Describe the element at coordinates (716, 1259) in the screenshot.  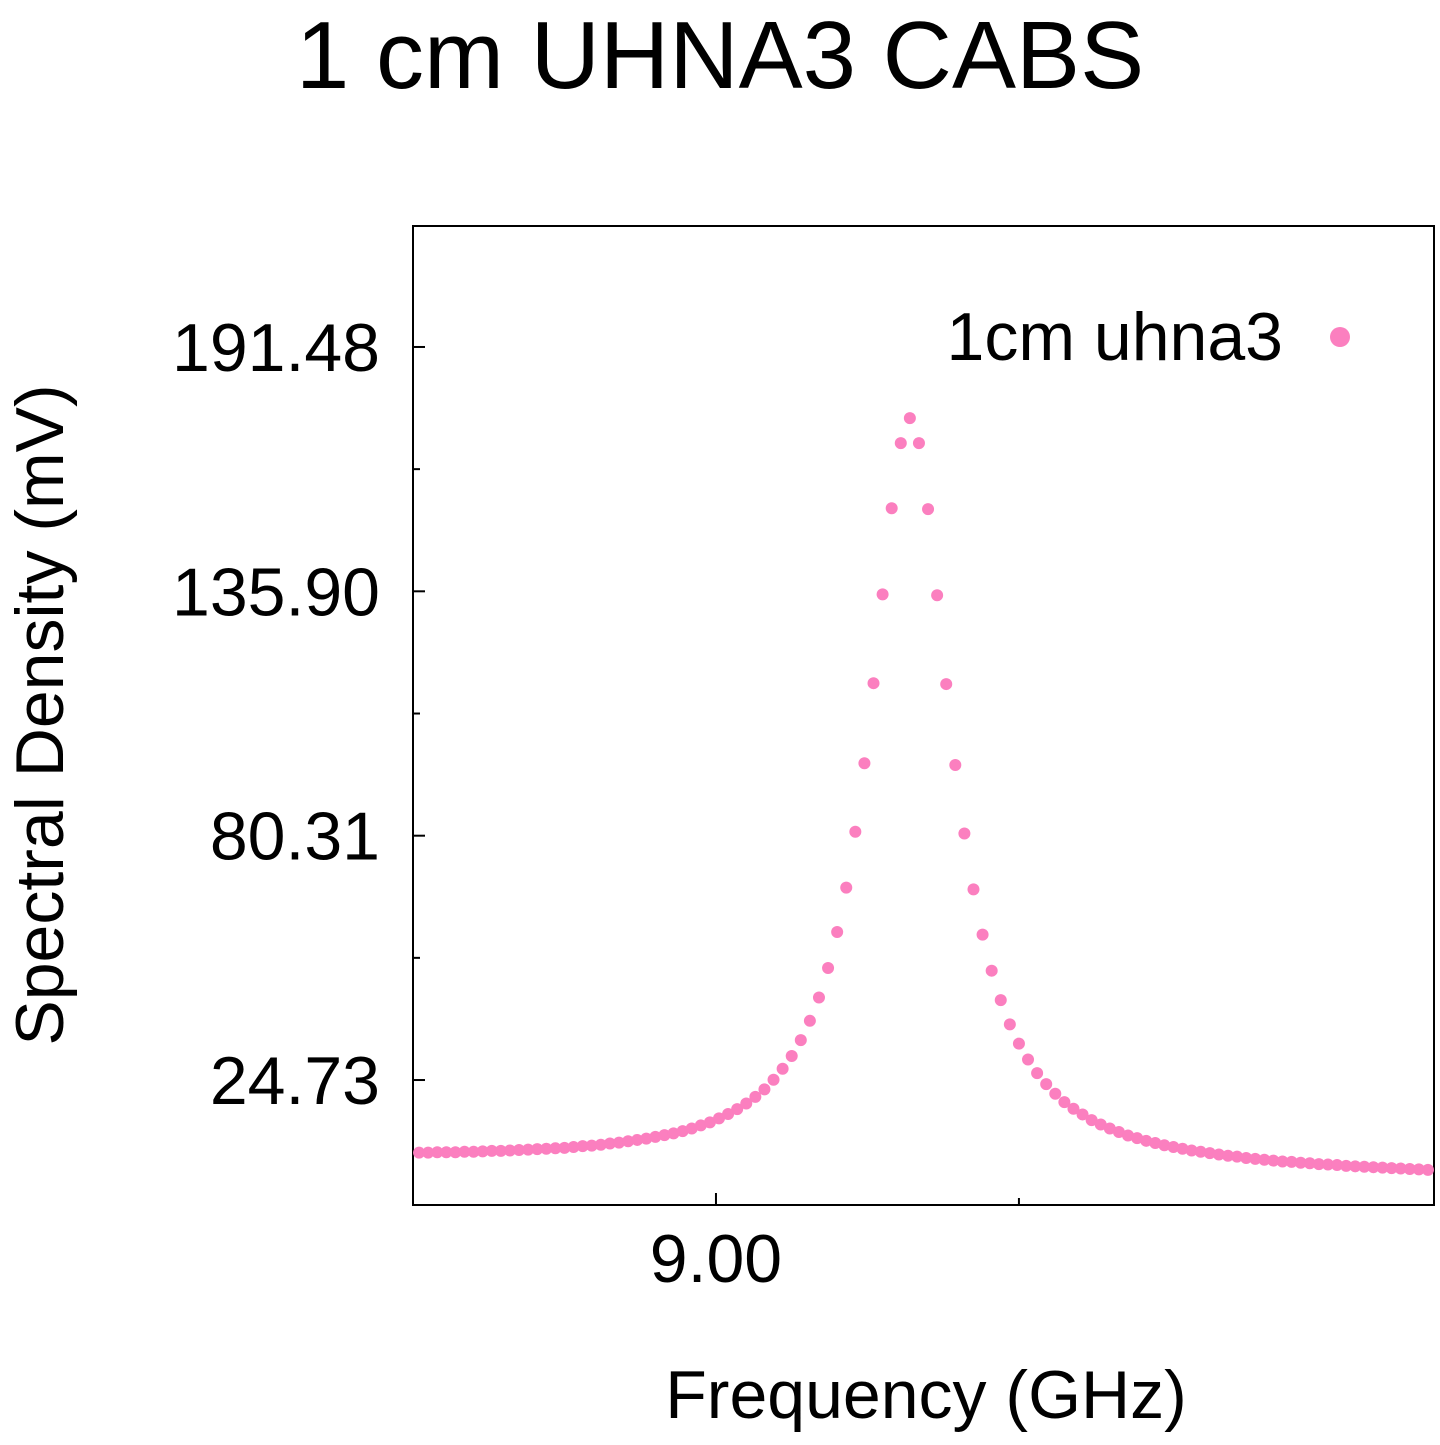
I see `x-tick-label: 9.00` at that location.